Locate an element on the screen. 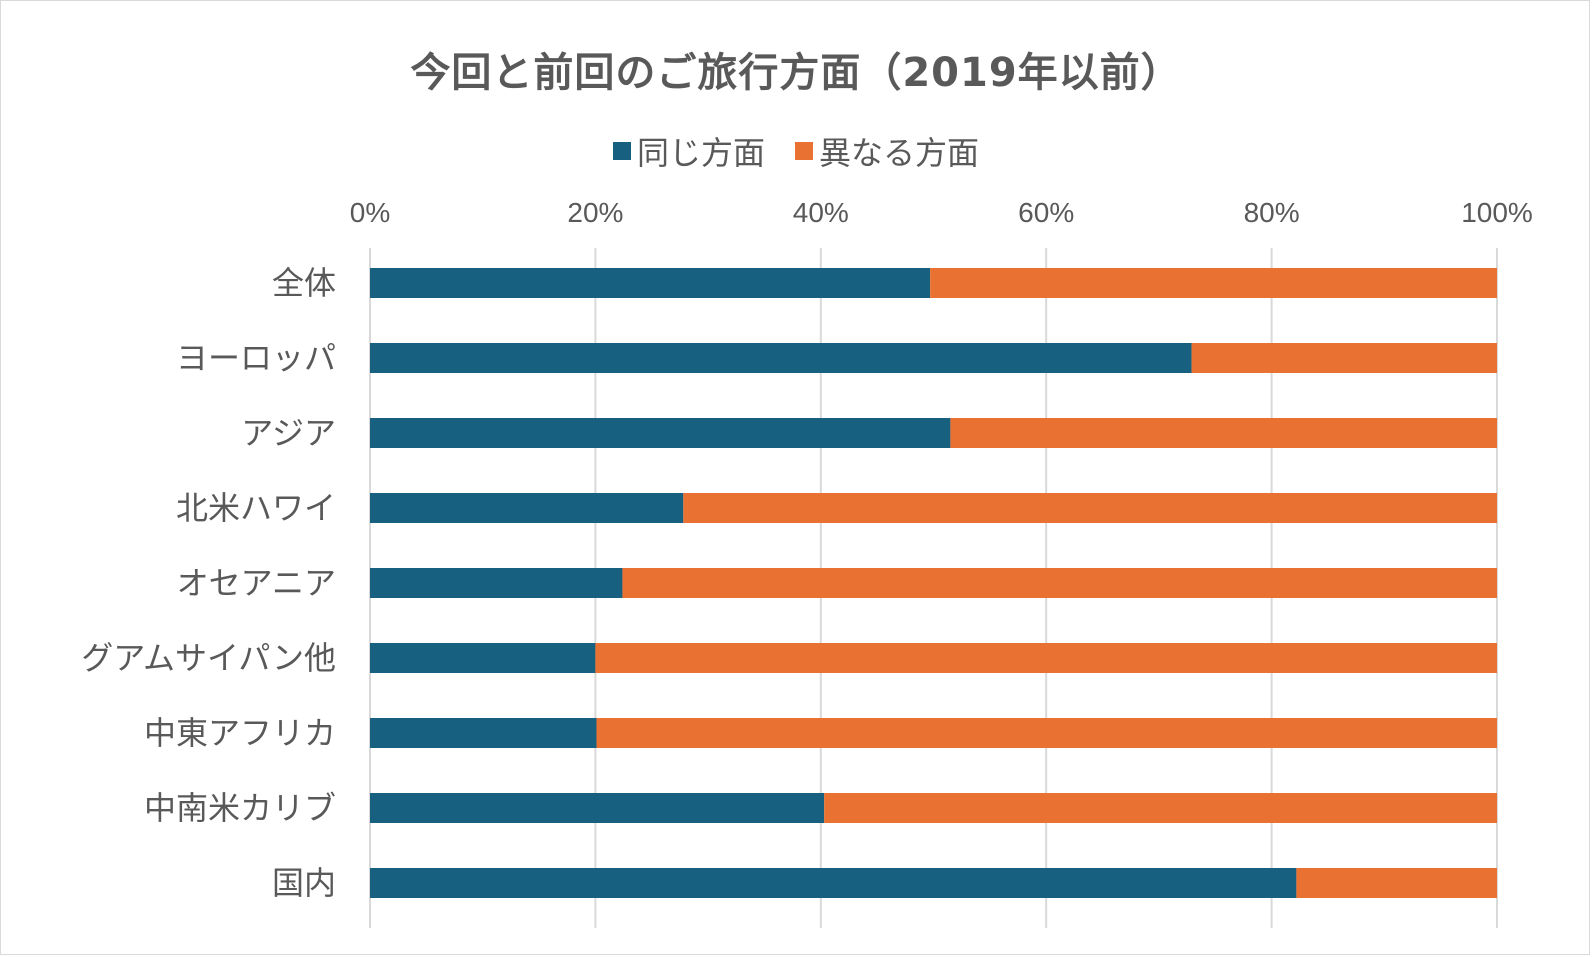 This screenshot has width=1592, height=957. x-tick-label: 0% is located at coordinates (370, 212).